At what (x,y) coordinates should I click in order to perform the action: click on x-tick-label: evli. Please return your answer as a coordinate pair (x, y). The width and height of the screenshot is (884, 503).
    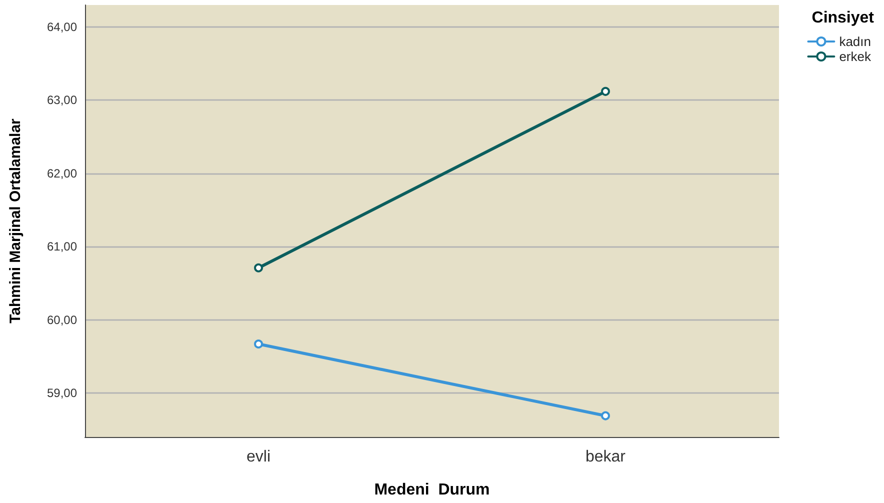
    Looking at the image, I should click on (258, 457).